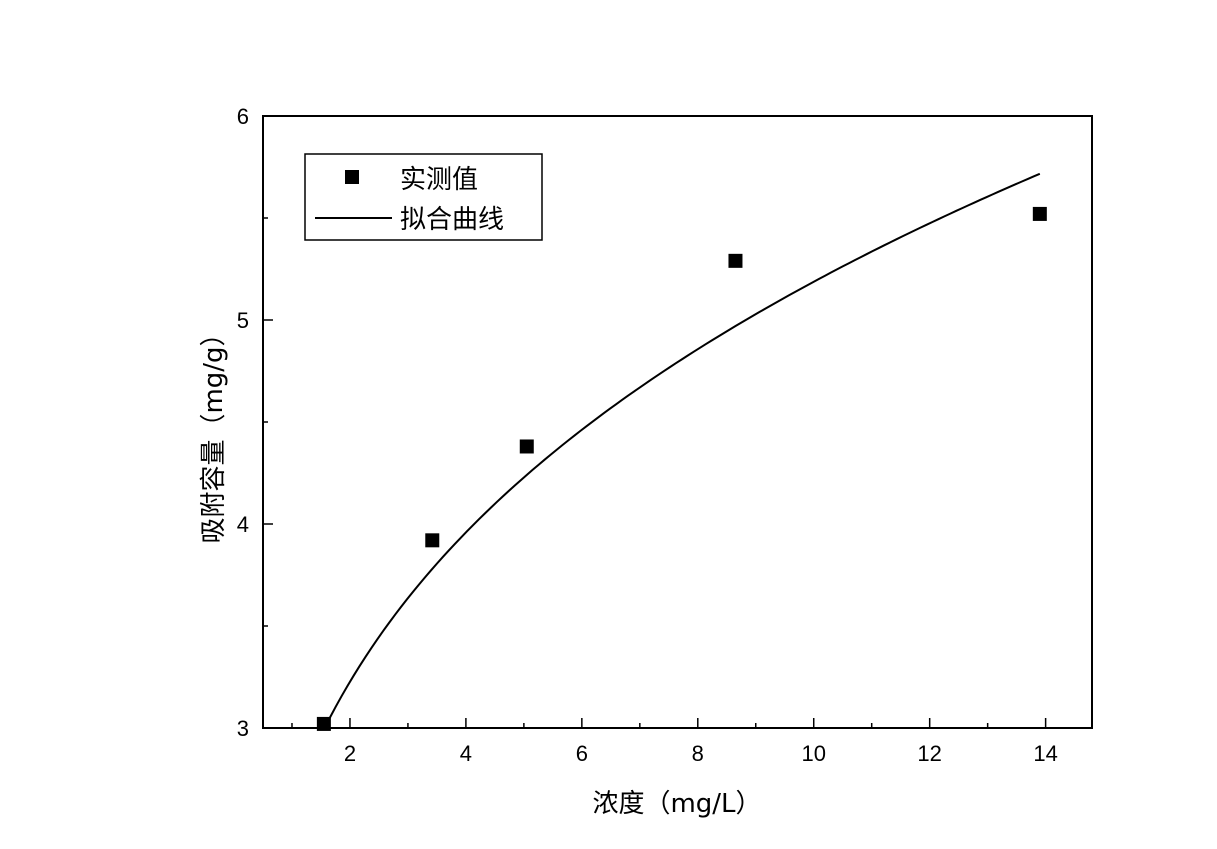 This screenshot has height=849, width=1217. Describe the element at coordinates (582, 753) in the screenshot. I see `x-tick-label: 6` at that location.